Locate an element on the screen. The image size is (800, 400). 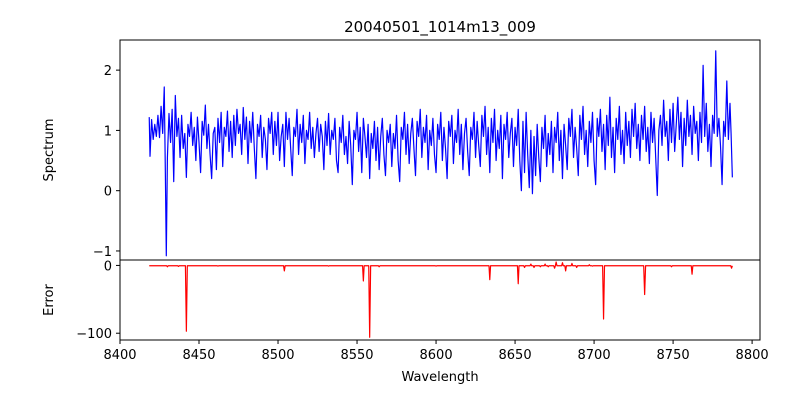
error-series is located at coordinates (441, 299).